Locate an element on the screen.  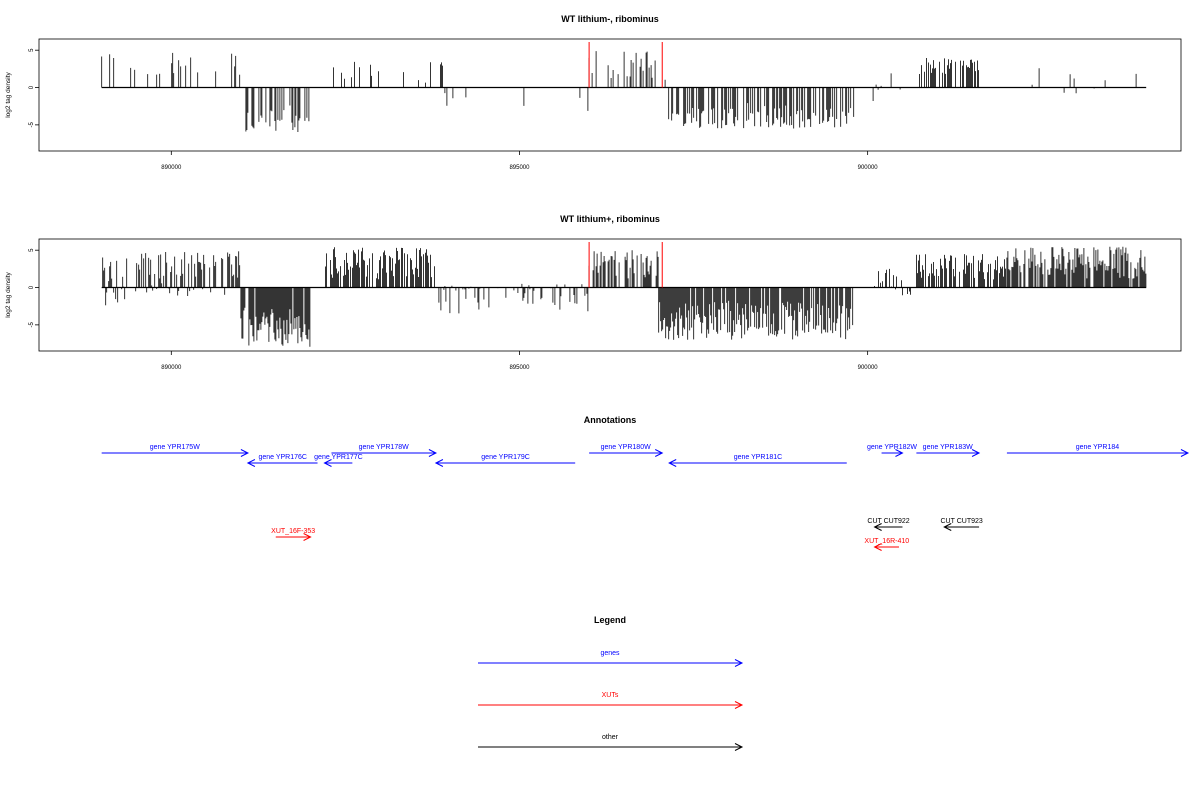
gene-feature-arrow: gene YPR176C is located at coordinates (282, 460).